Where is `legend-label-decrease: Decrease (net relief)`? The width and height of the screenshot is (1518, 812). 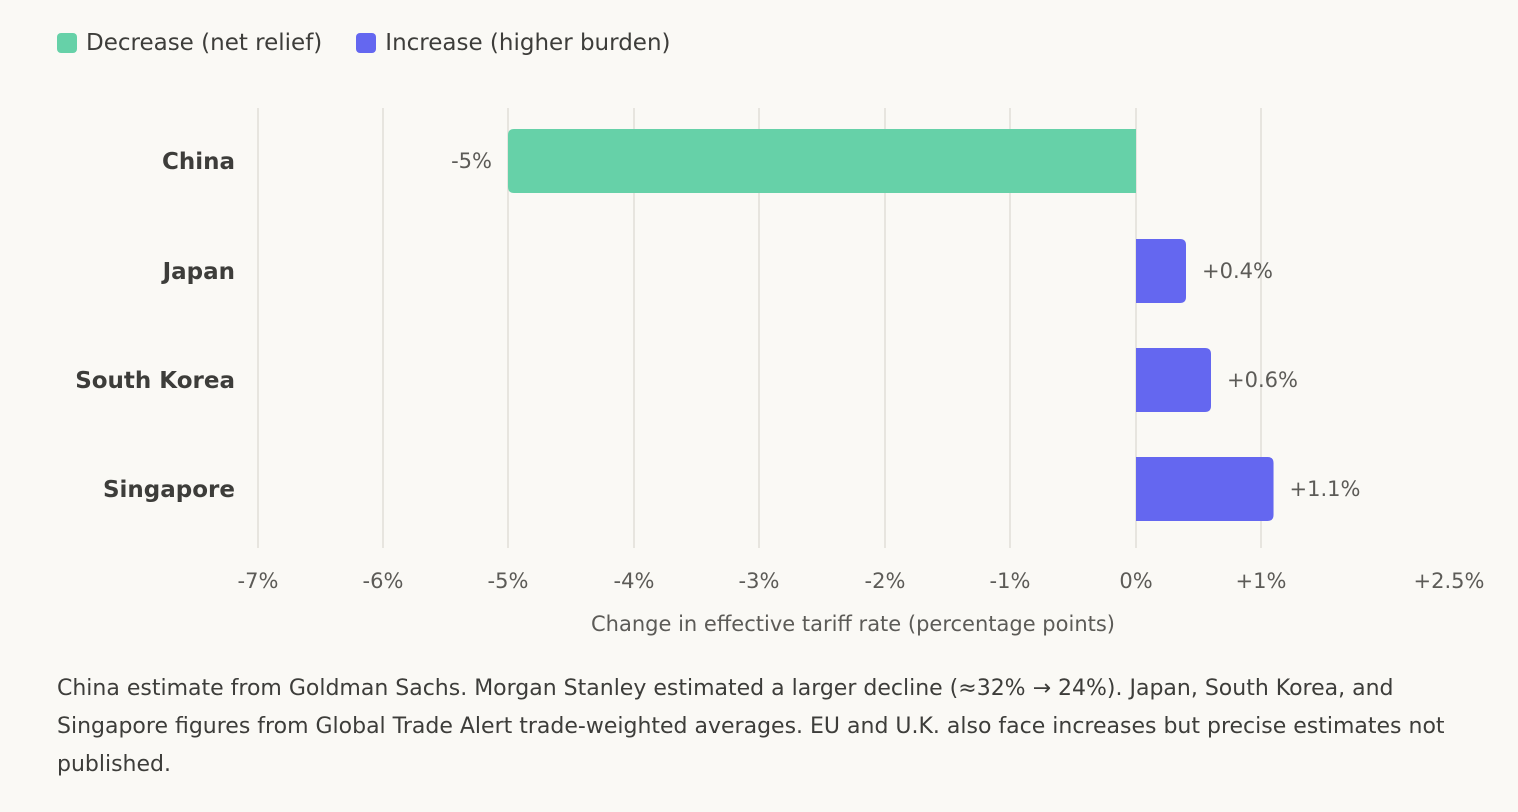
legend-label-decrease: Decrease (net relief) is located at coordinates (204, 43).